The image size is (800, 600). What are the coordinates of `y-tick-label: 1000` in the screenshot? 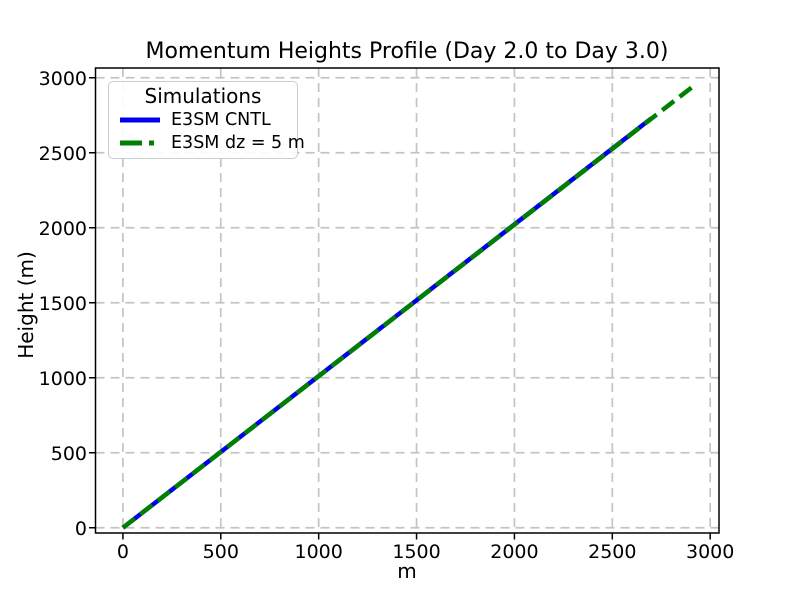 It's located at (63, 379).